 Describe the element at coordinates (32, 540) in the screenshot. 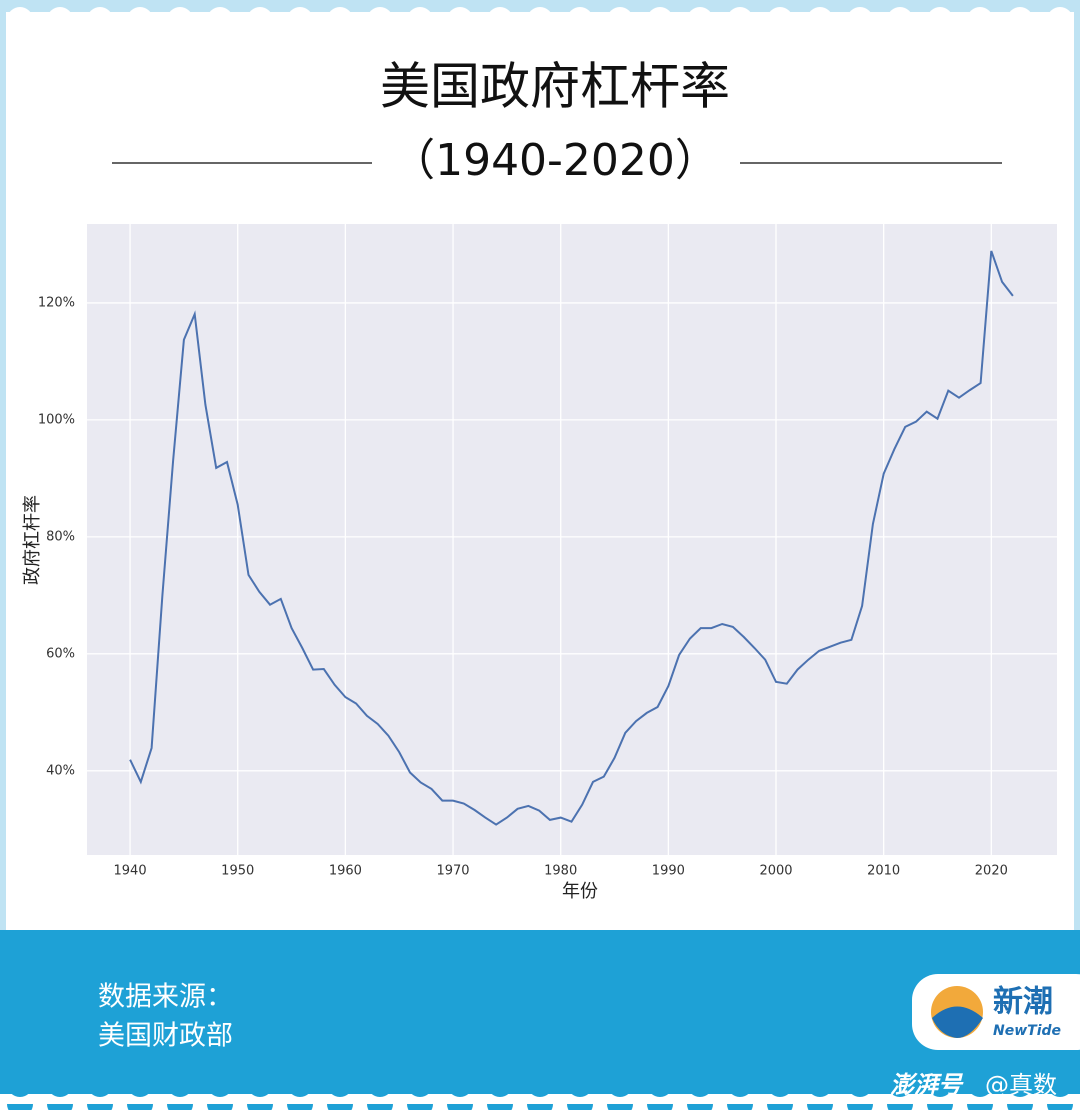

I see `y-axis-label: 政府杠杆率` at that location.